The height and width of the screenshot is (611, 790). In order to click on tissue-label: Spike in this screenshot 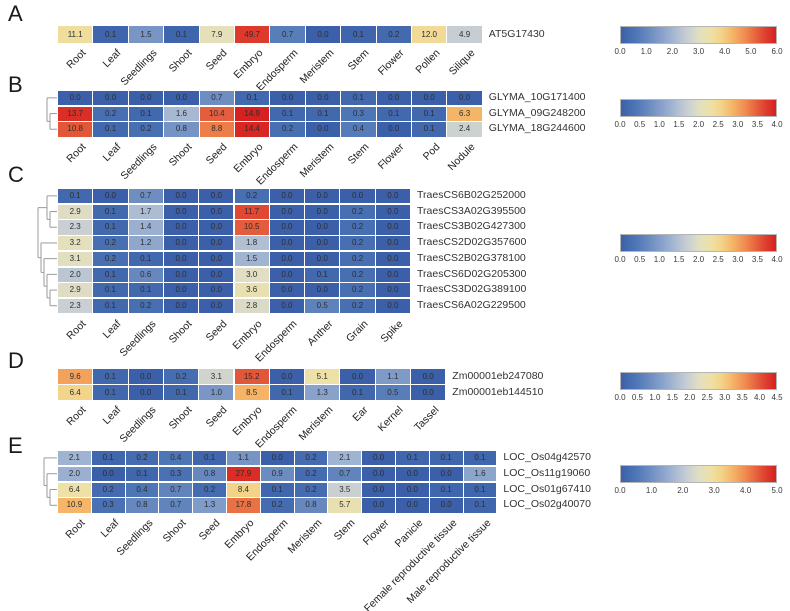, I will do `click(392, 331)`.